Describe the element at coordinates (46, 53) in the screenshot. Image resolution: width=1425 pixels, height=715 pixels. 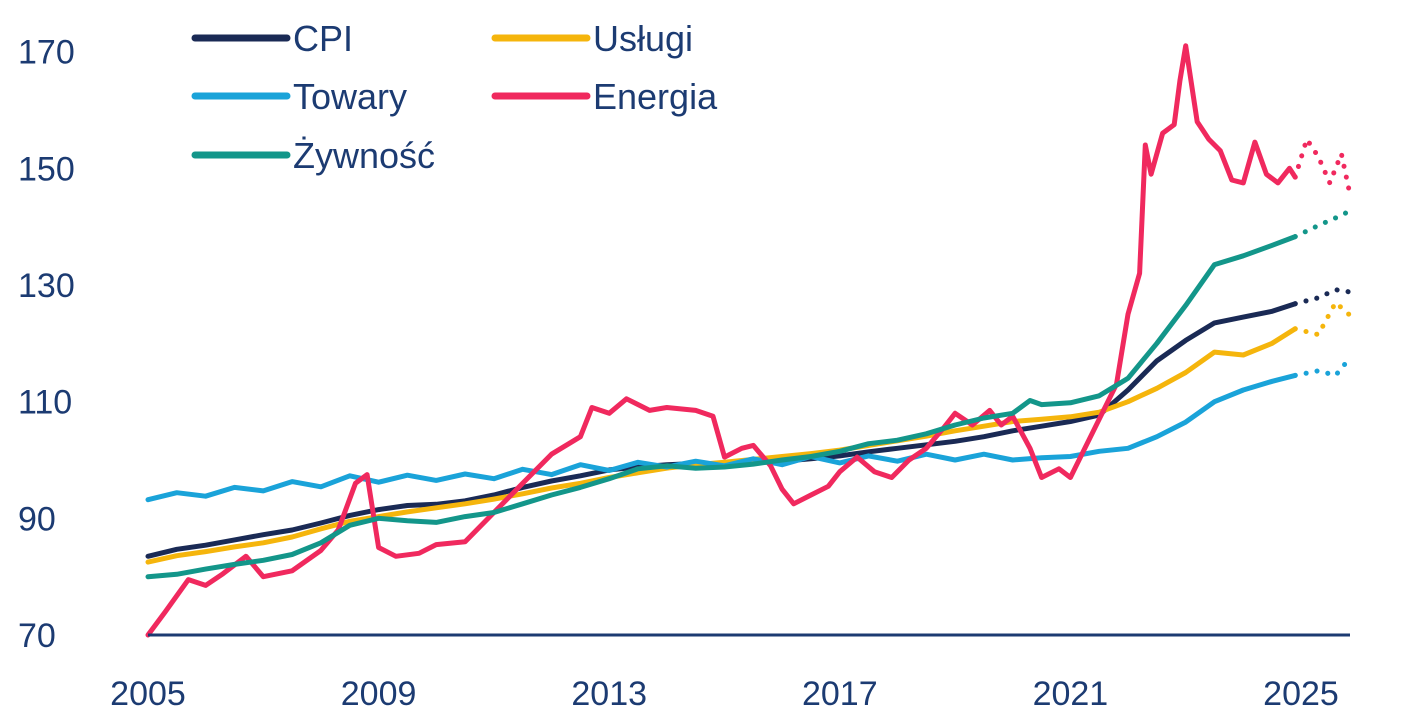
I see `y-tick-label: 170` at that location.